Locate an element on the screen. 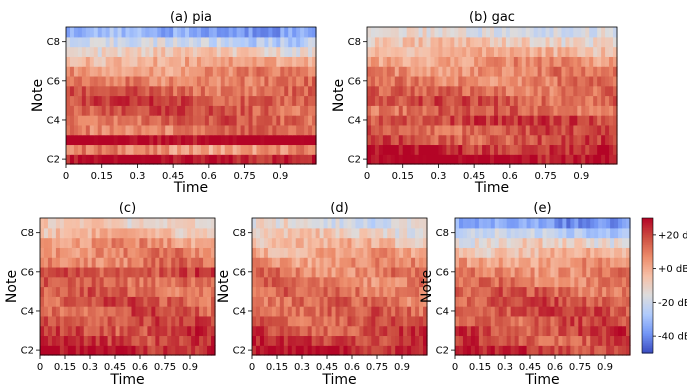 Image resolution: width=687 pixels, height=385 pixels. x-tick-label: 0.3 is located at coordinates (137, 176).